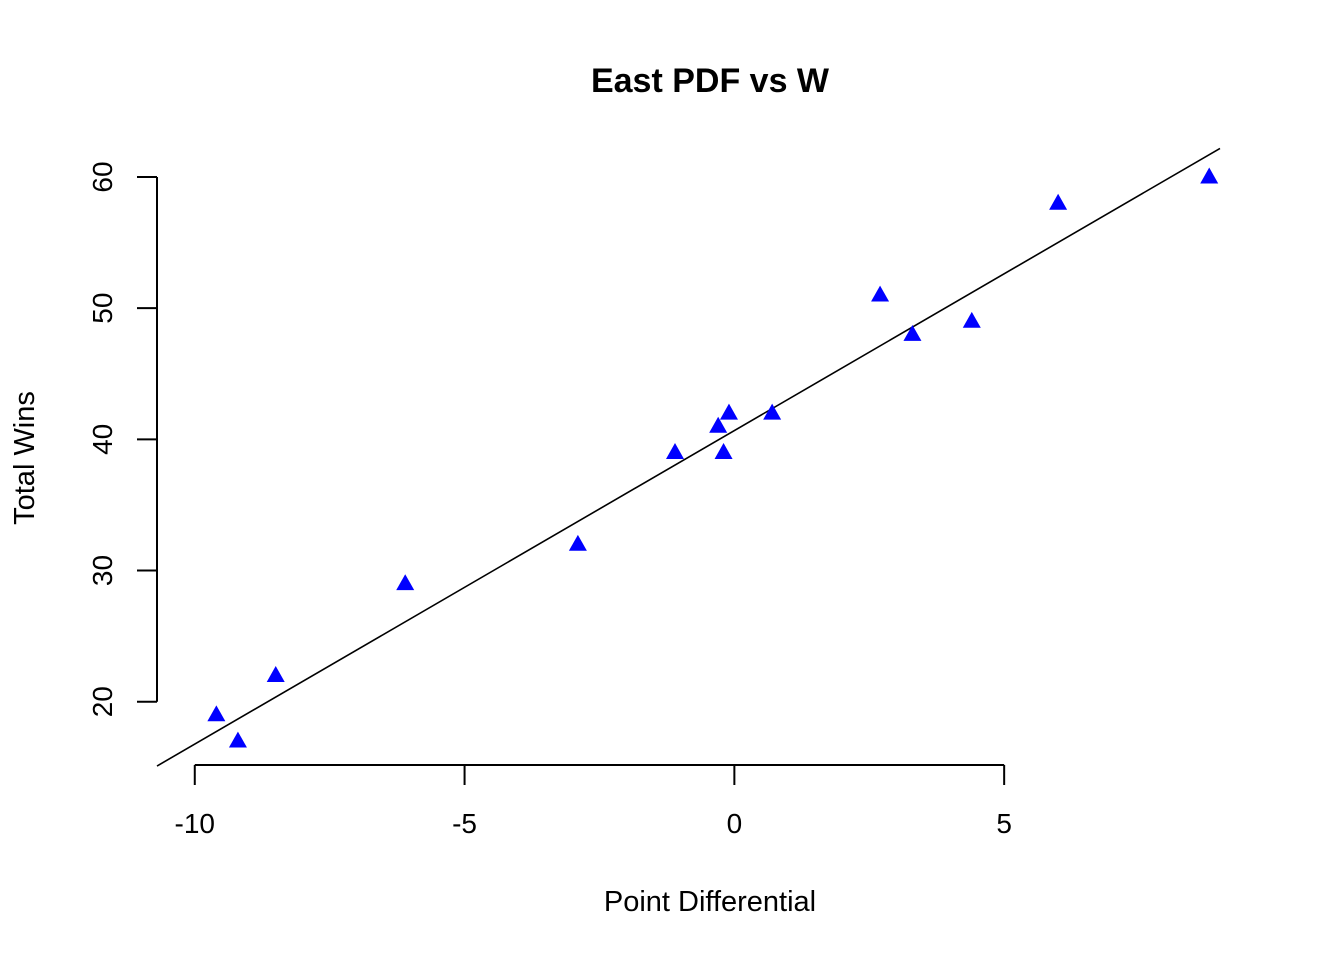 This screenshot has width=1344, height=960. Describe the element at coordinates (102, 176) in the screenshot. I see `y-tick-label: 60` at that location.